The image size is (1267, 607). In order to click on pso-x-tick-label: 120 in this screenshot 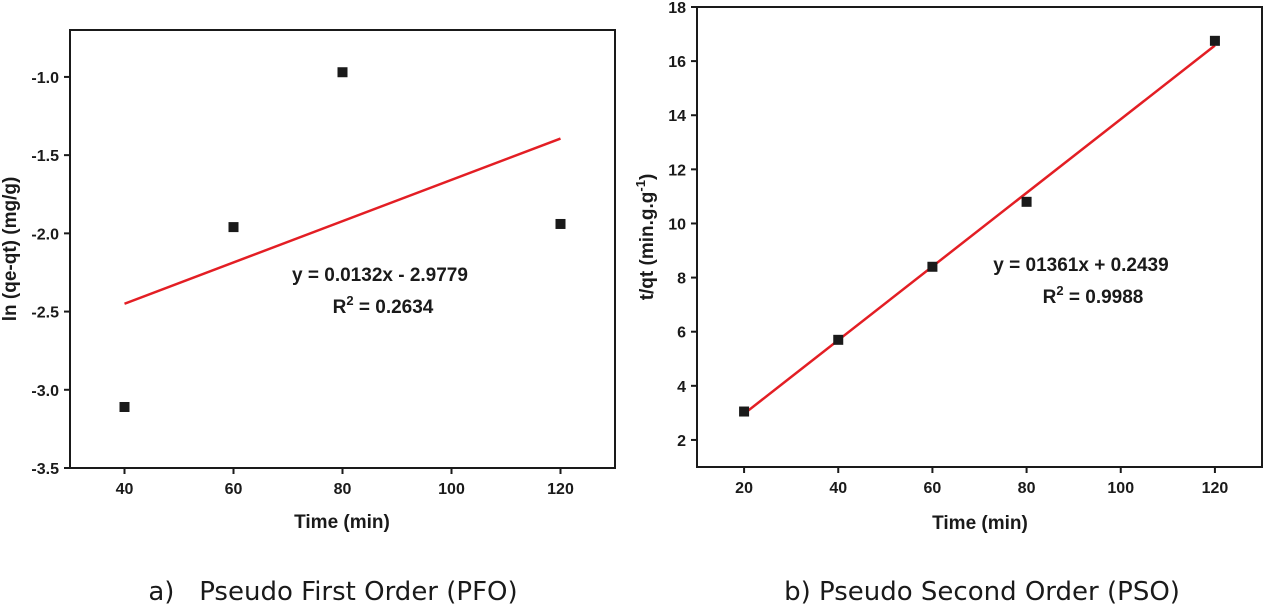, I will do `click(1215, 488)`.